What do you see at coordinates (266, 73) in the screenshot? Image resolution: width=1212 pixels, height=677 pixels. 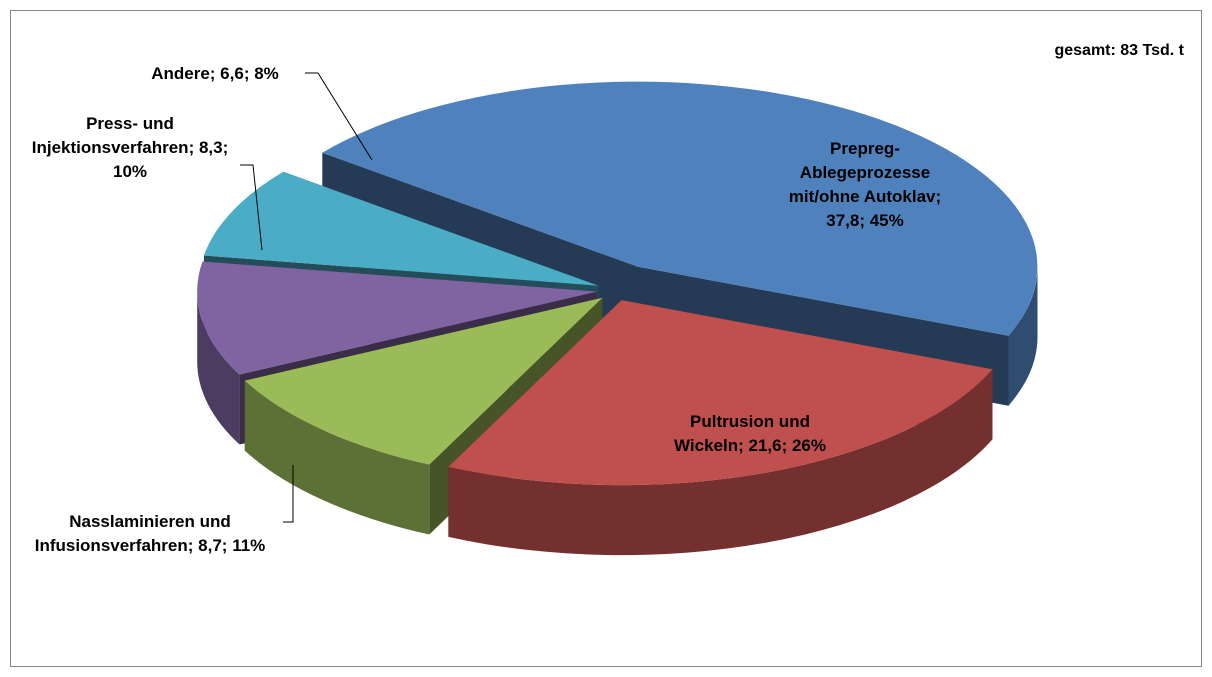 I see `label-percent: 8%` at bounding box center [266, 73].